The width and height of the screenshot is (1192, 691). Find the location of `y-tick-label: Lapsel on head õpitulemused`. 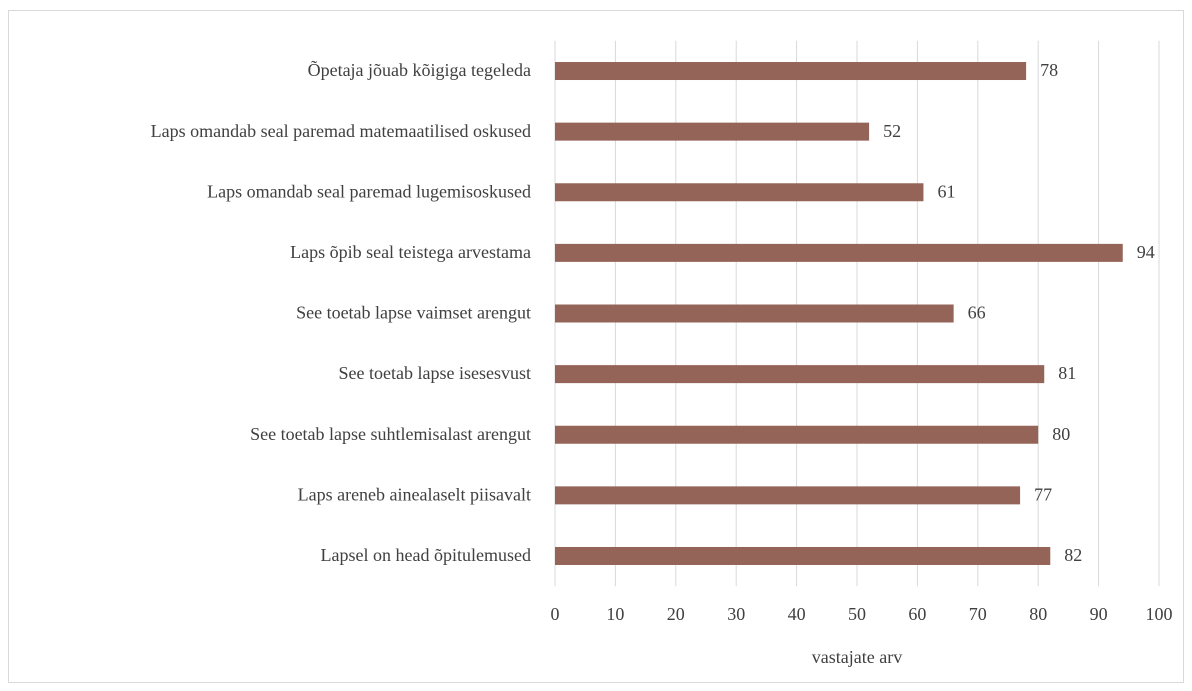

y-tick-label: Lapsel on head õpitulemused is located at coordinates (426, 555).